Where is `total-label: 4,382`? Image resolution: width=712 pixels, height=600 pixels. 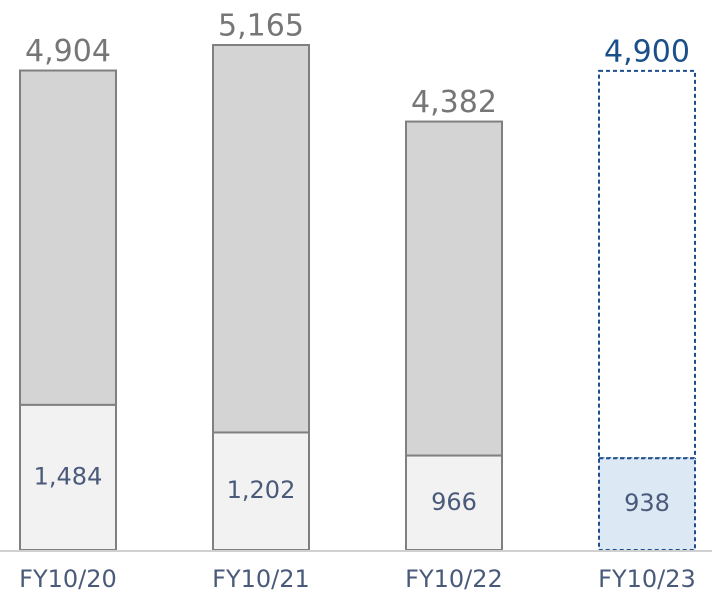 total-label: 4,382 is located at coordinates (454, 102).